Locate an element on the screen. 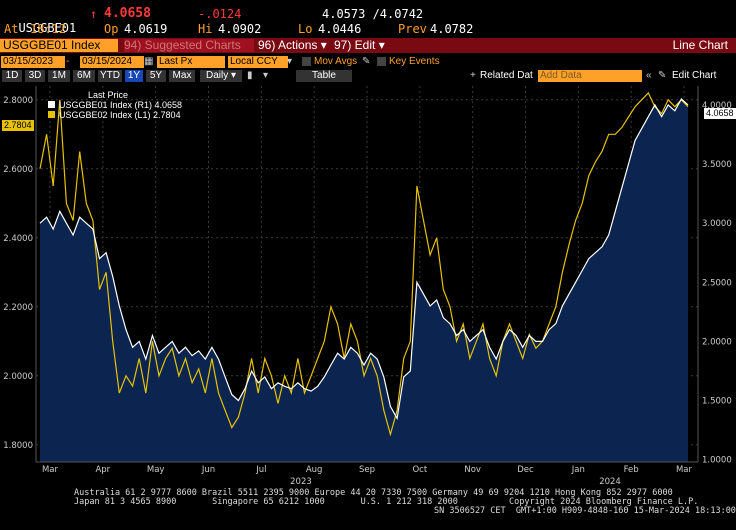  year-label: 2023 is located at coordinates (301, 482).